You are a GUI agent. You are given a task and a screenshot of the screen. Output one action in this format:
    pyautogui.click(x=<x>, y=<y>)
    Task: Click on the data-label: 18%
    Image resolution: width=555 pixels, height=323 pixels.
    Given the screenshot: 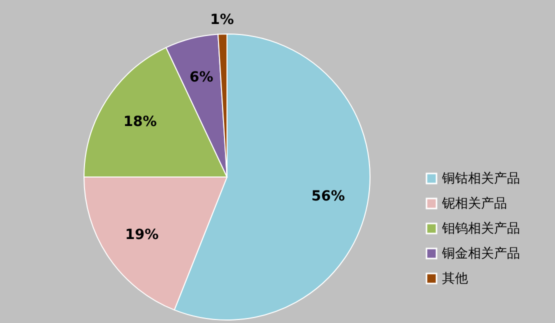 What is the action you would take?
    pyautogui.click(x=140, y=122)
    